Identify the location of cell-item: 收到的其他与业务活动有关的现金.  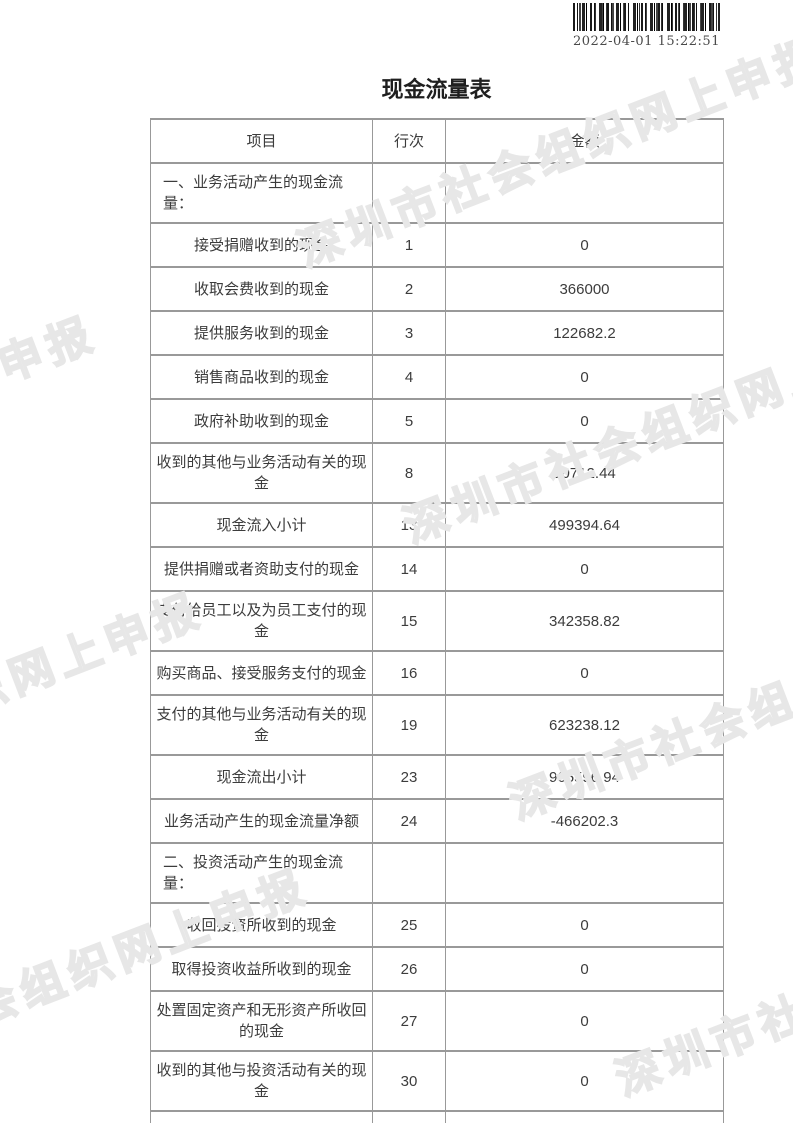
(261, 473).